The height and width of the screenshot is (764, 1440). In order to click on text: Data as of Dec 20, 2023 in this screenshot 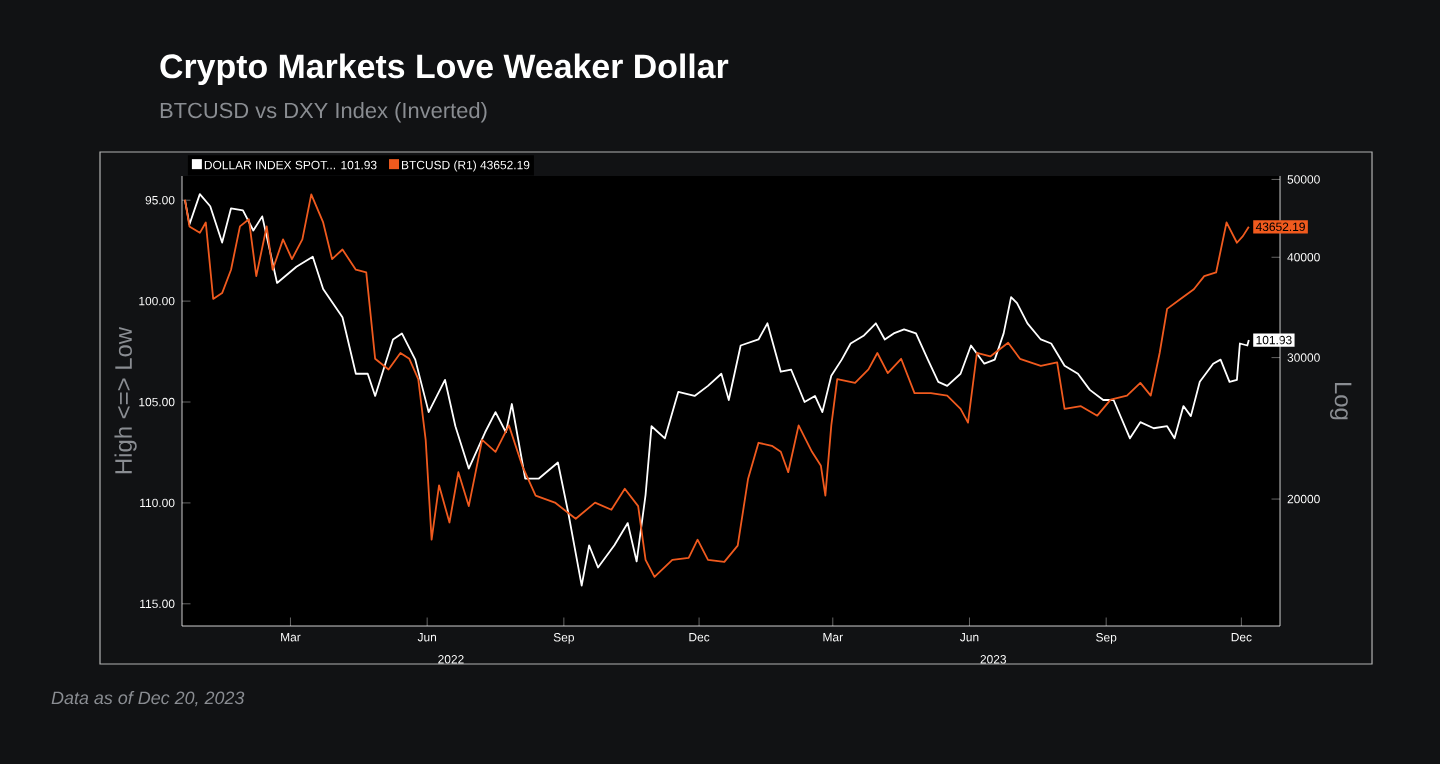, I will do `click(148, 699)`.